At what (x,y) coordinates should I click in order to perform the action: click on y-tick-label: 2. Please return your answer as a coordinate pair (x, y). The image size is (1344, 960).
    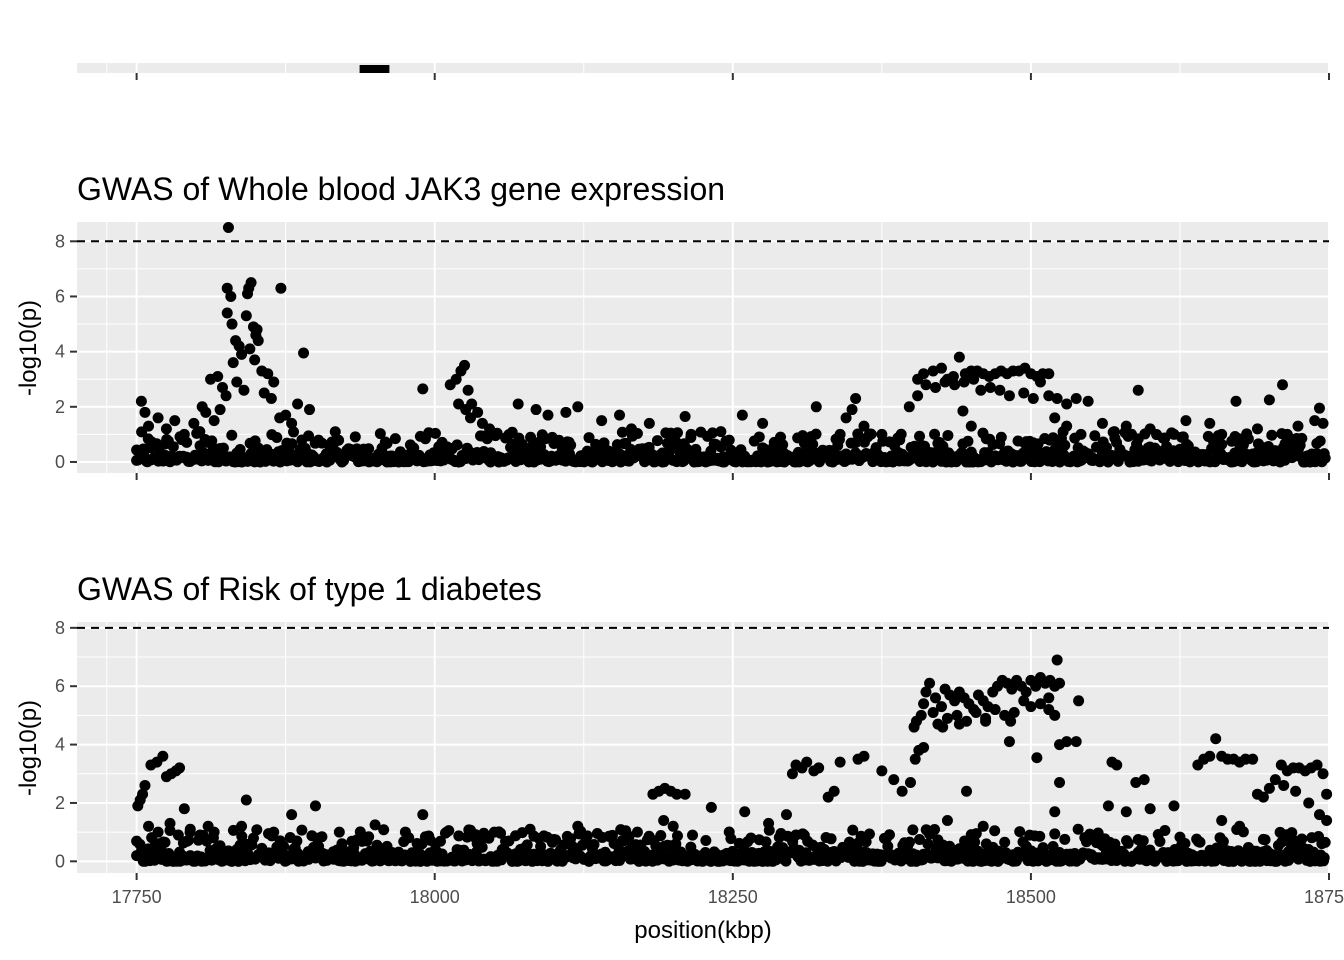
    Looking at the image, I should click on (60, 803).